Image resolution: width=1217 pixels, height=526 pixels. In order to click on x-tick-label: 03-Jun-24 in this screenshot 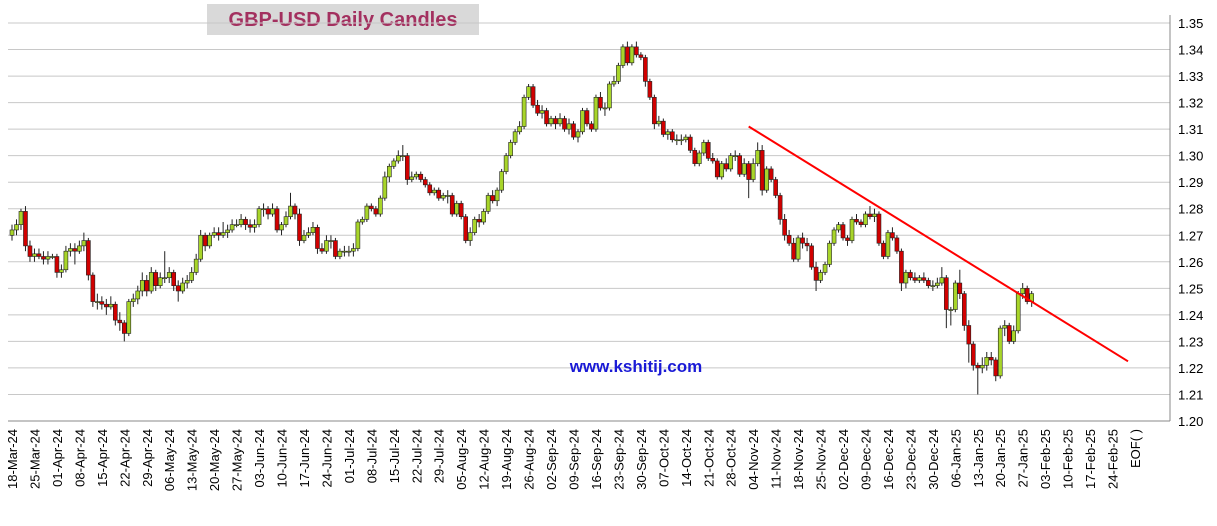, I will do `click(259, 458)`.